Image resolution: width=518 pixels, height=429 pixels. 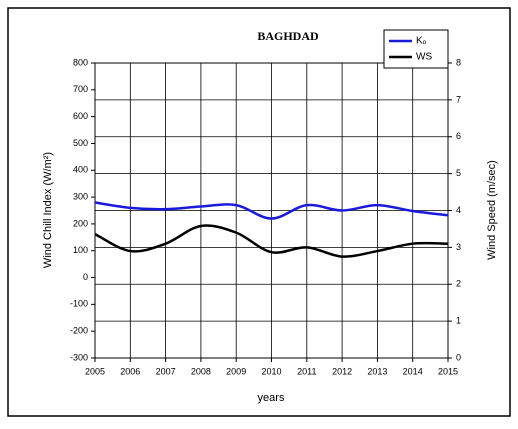 What do you see at coordinates (458, 321) in the screenshot?
I see `y2-tick-label: 1` at bounding box center [458, 321].